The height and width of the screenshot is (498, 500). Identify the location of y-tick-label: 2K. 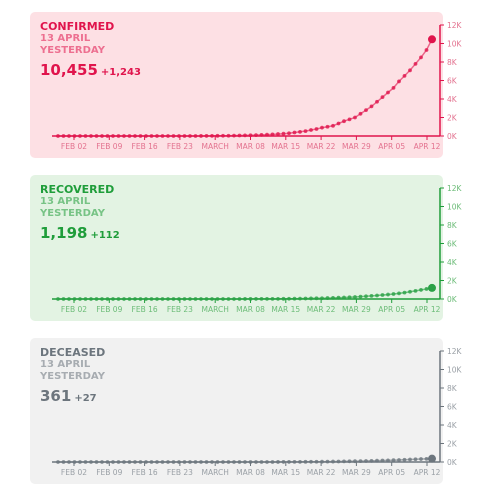
(452, 118).